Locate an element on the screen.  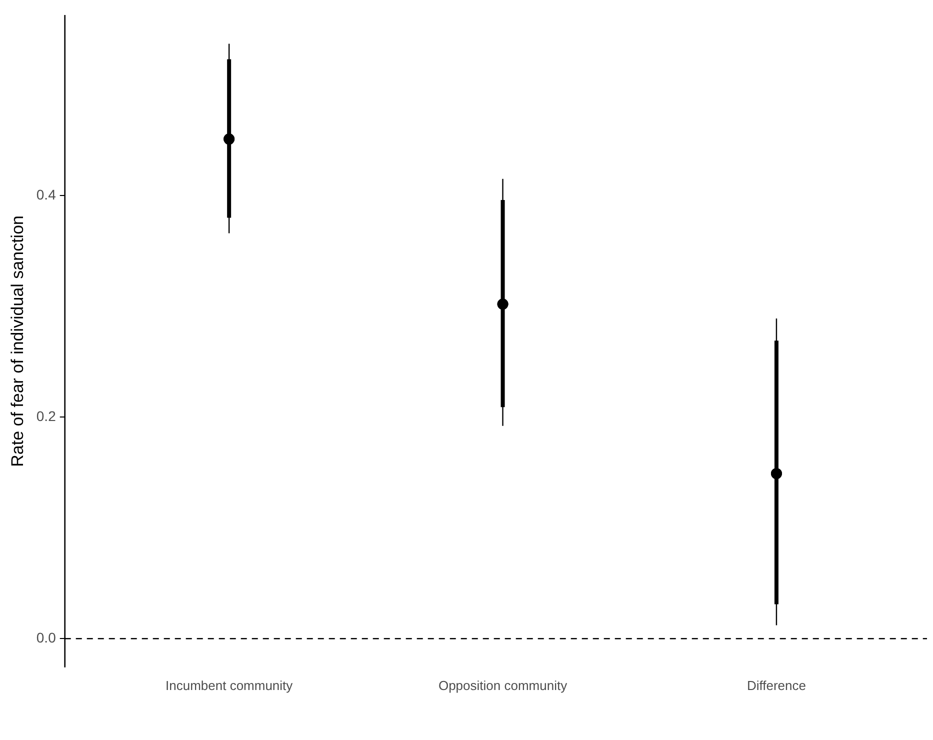
y-tick-label: 0.4 is located at coordinates (46, 194).